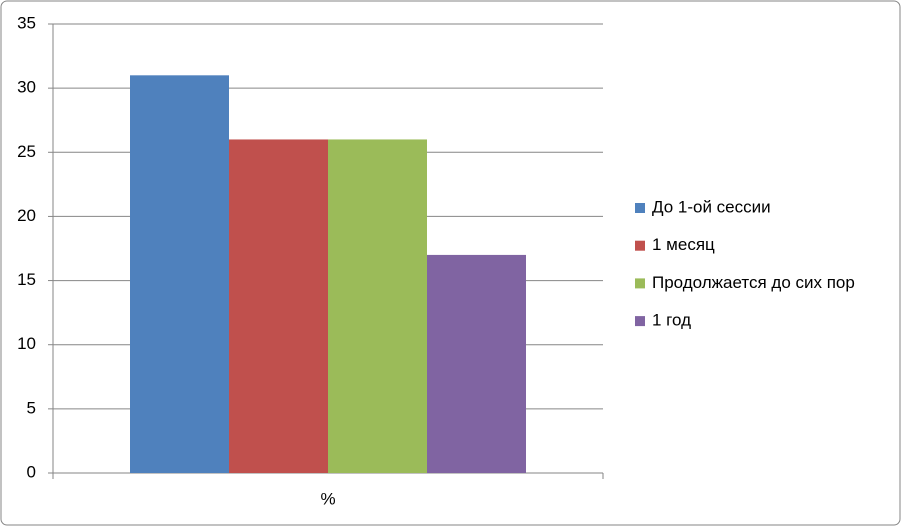 This screenshot has height=527, width=902. I want to click on y-tick-label: 5, so click(31, 407).